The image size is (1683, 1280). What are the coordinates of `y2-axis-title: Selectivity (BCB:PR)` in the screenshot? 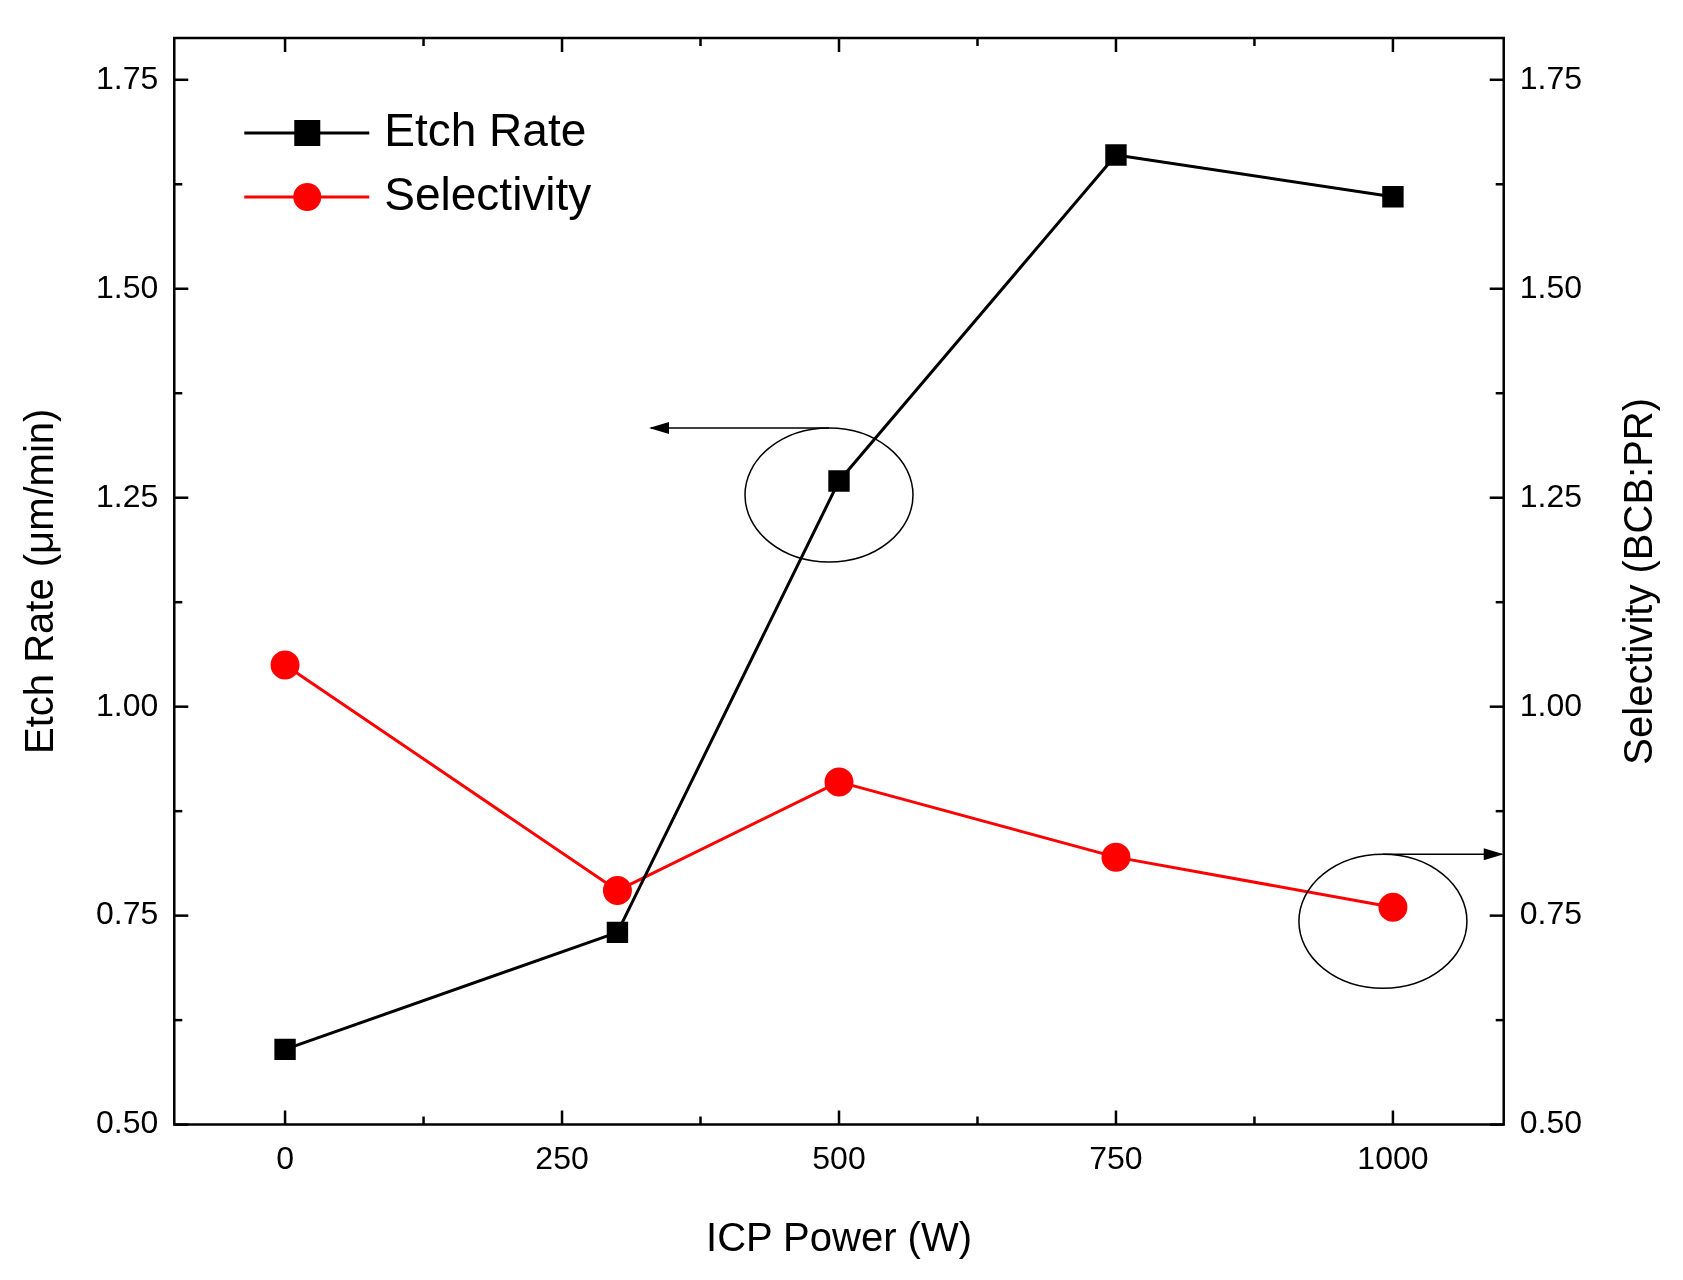 It's located at (1638, 581).